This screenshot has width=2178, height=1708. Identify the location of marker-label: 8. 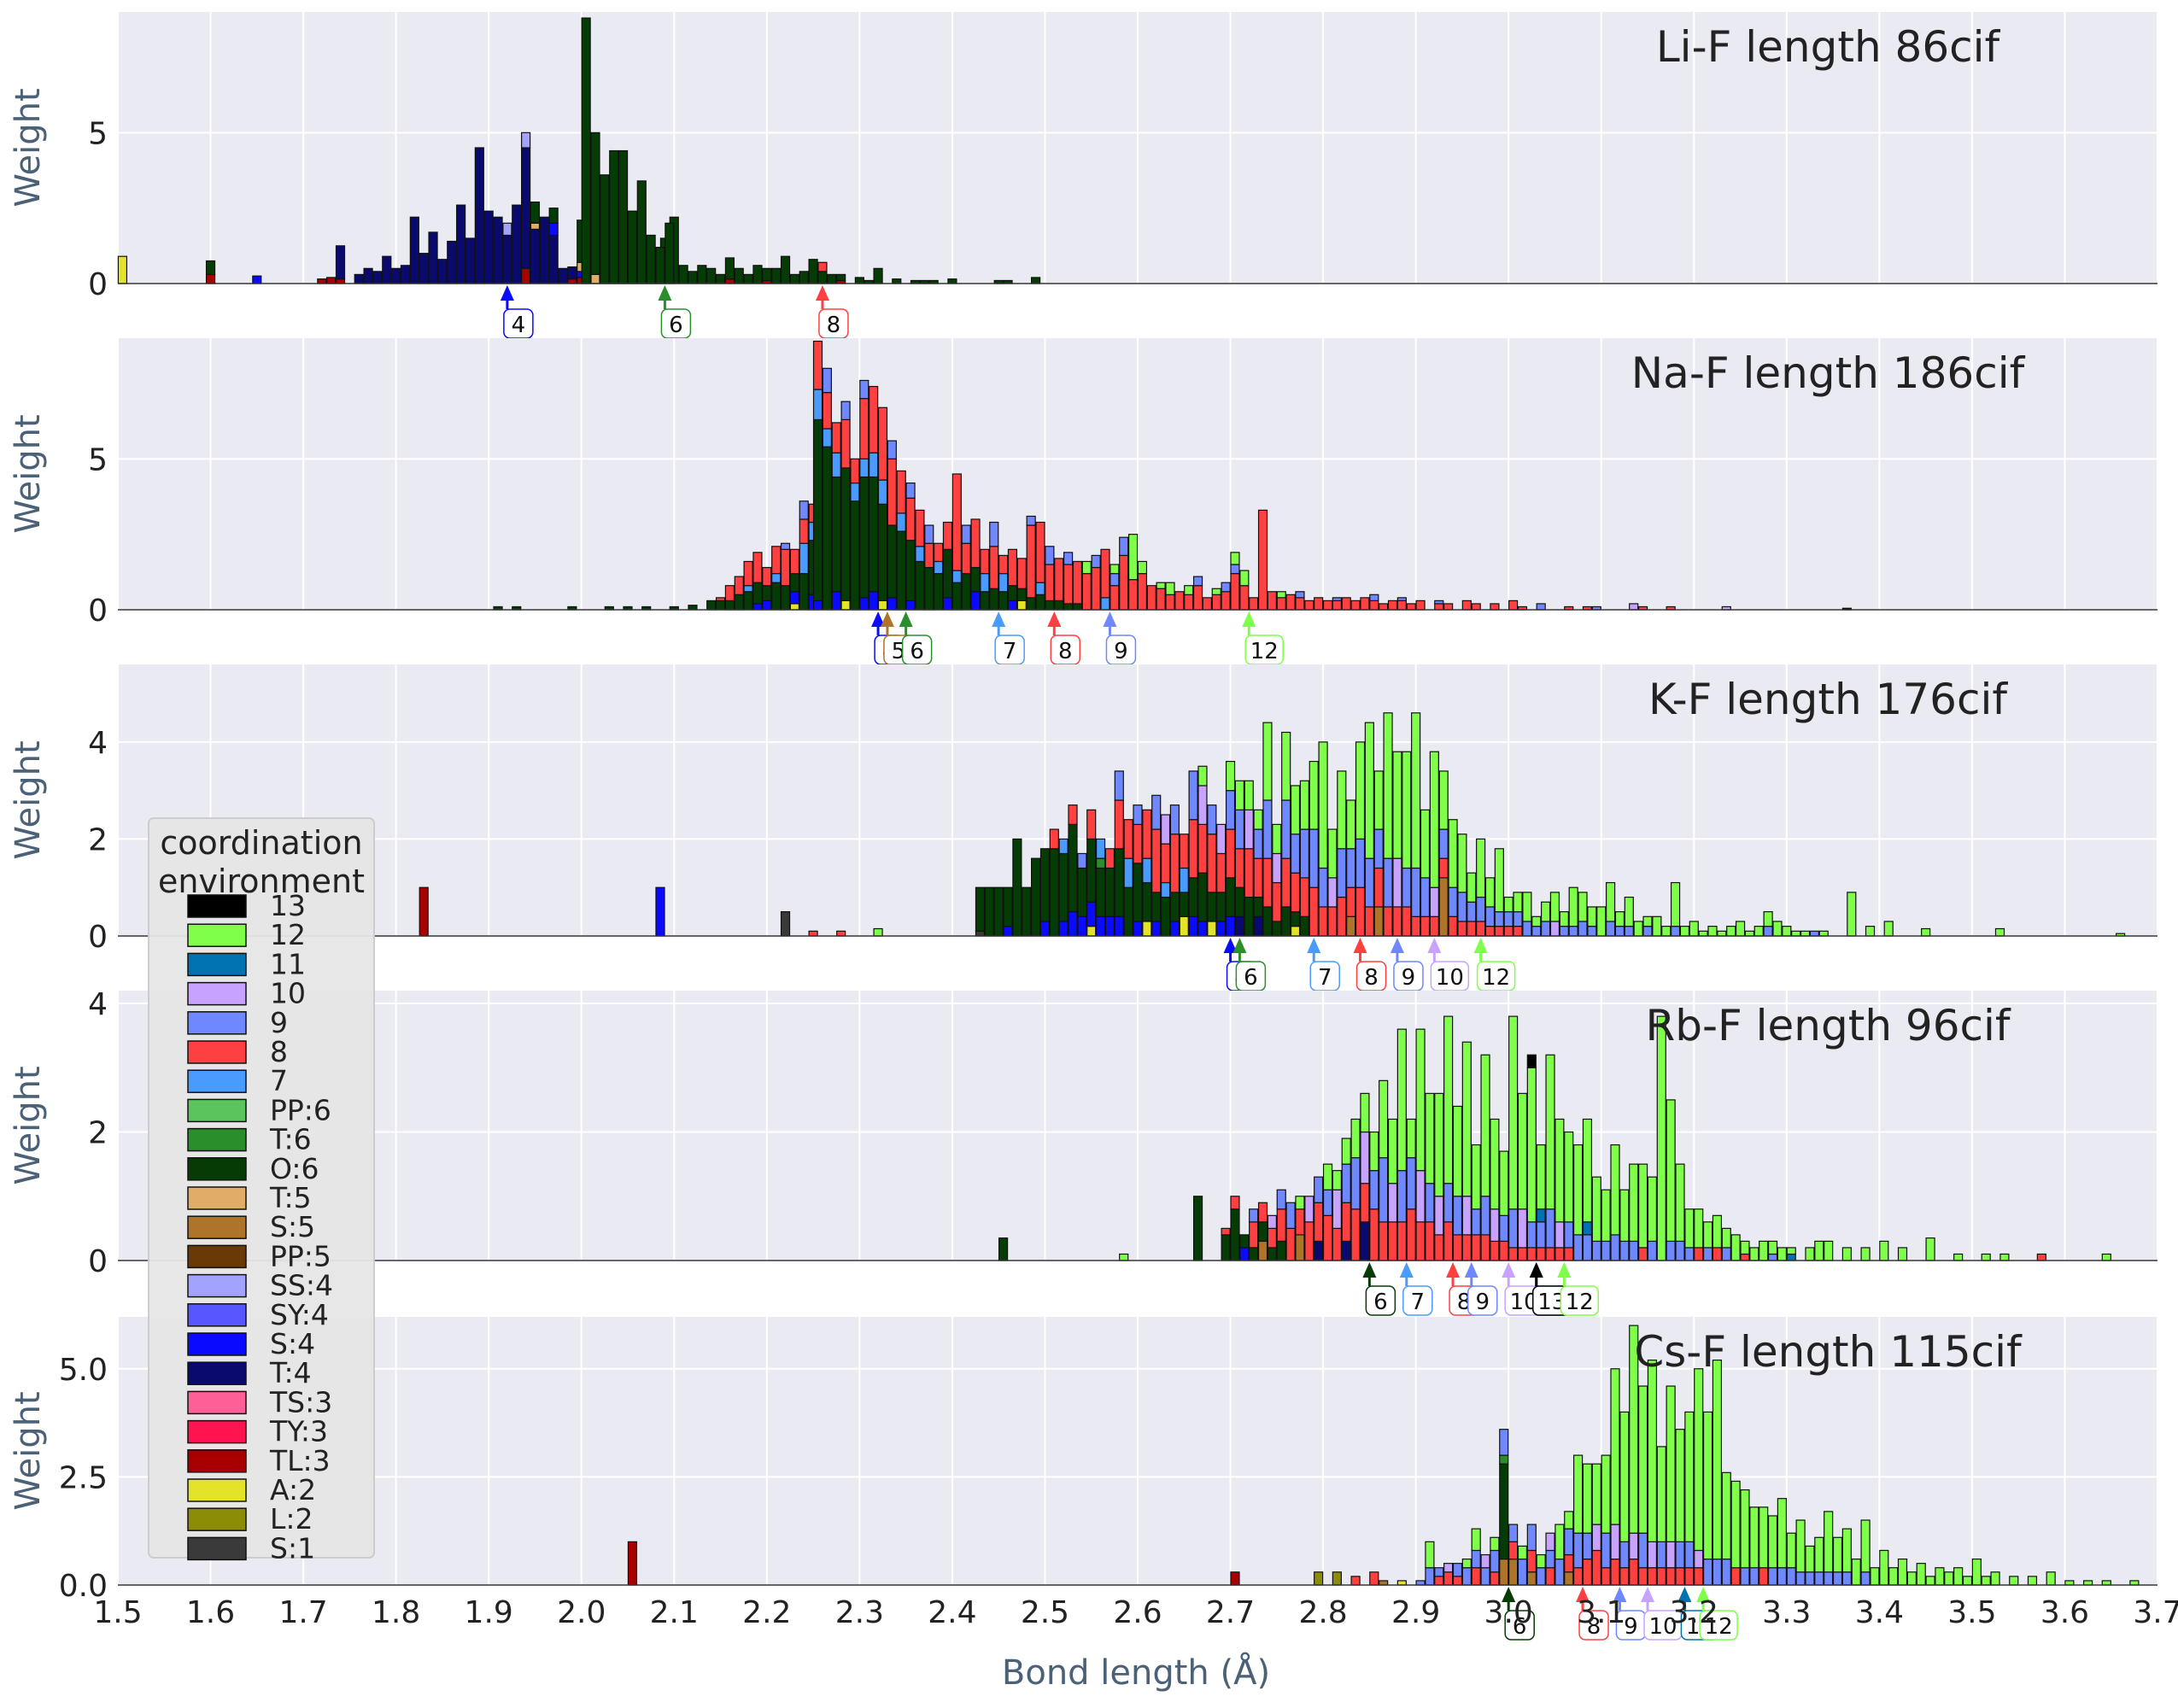
(834, 325).